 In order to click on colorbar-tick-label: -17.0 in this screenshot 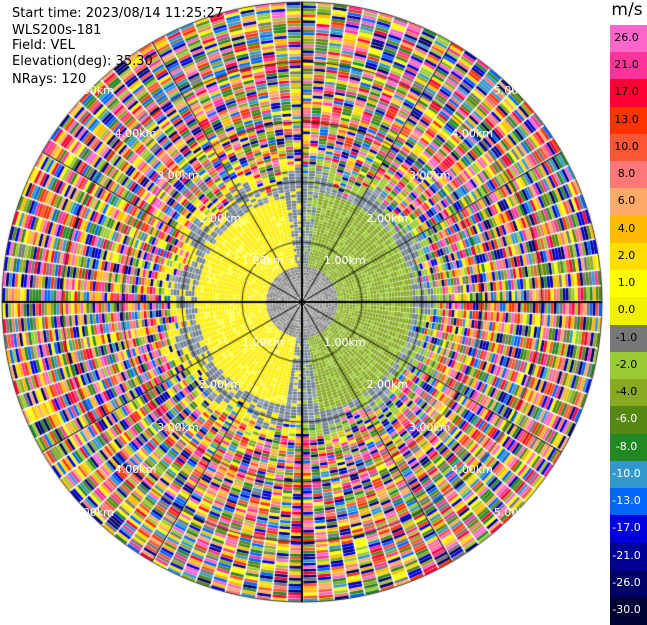, I will do `click(626, 528)`.